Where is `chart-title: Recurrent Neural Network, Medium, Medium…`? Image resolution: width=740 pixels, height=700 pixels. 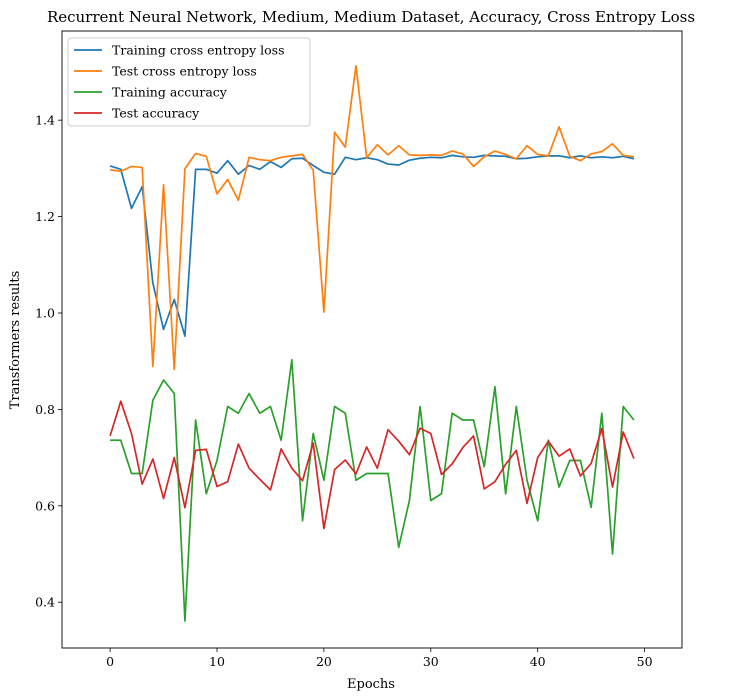 chart-title: Recurrent Neural Network, Medium, Medium… is located at coordinates (371, 17).